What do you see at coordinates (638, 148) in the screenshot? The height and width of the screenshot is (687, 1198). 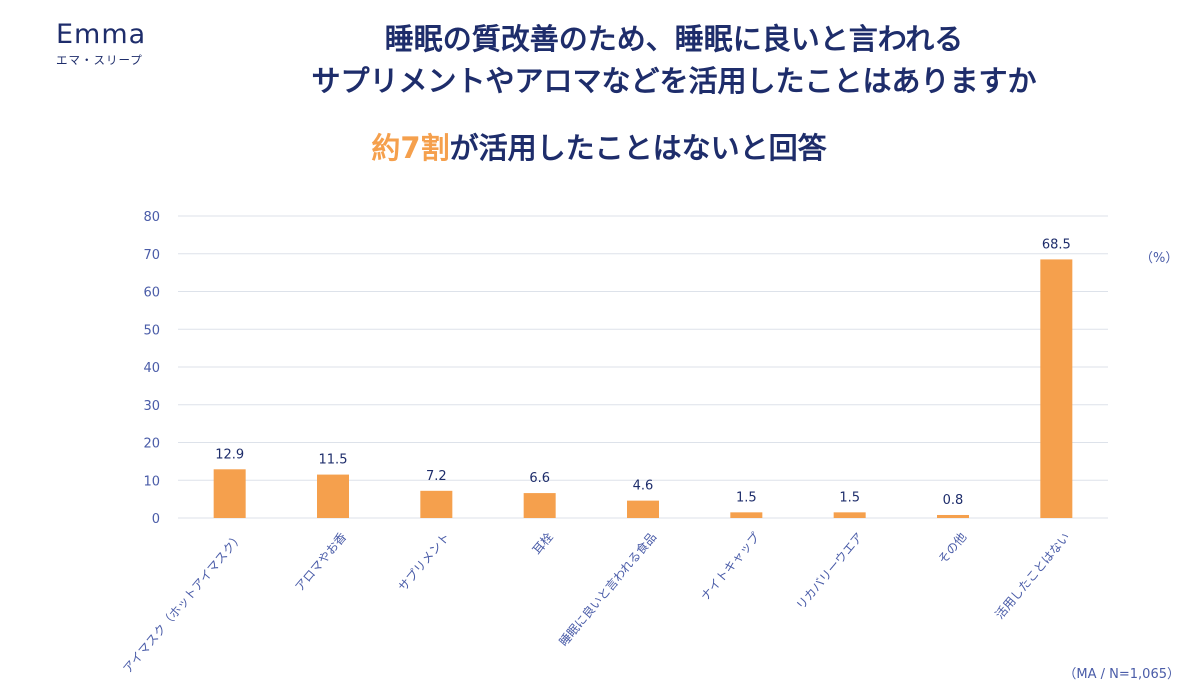 I see `subtitle-rest: が活用したことはないと回答` at bounding box center [638, 148].